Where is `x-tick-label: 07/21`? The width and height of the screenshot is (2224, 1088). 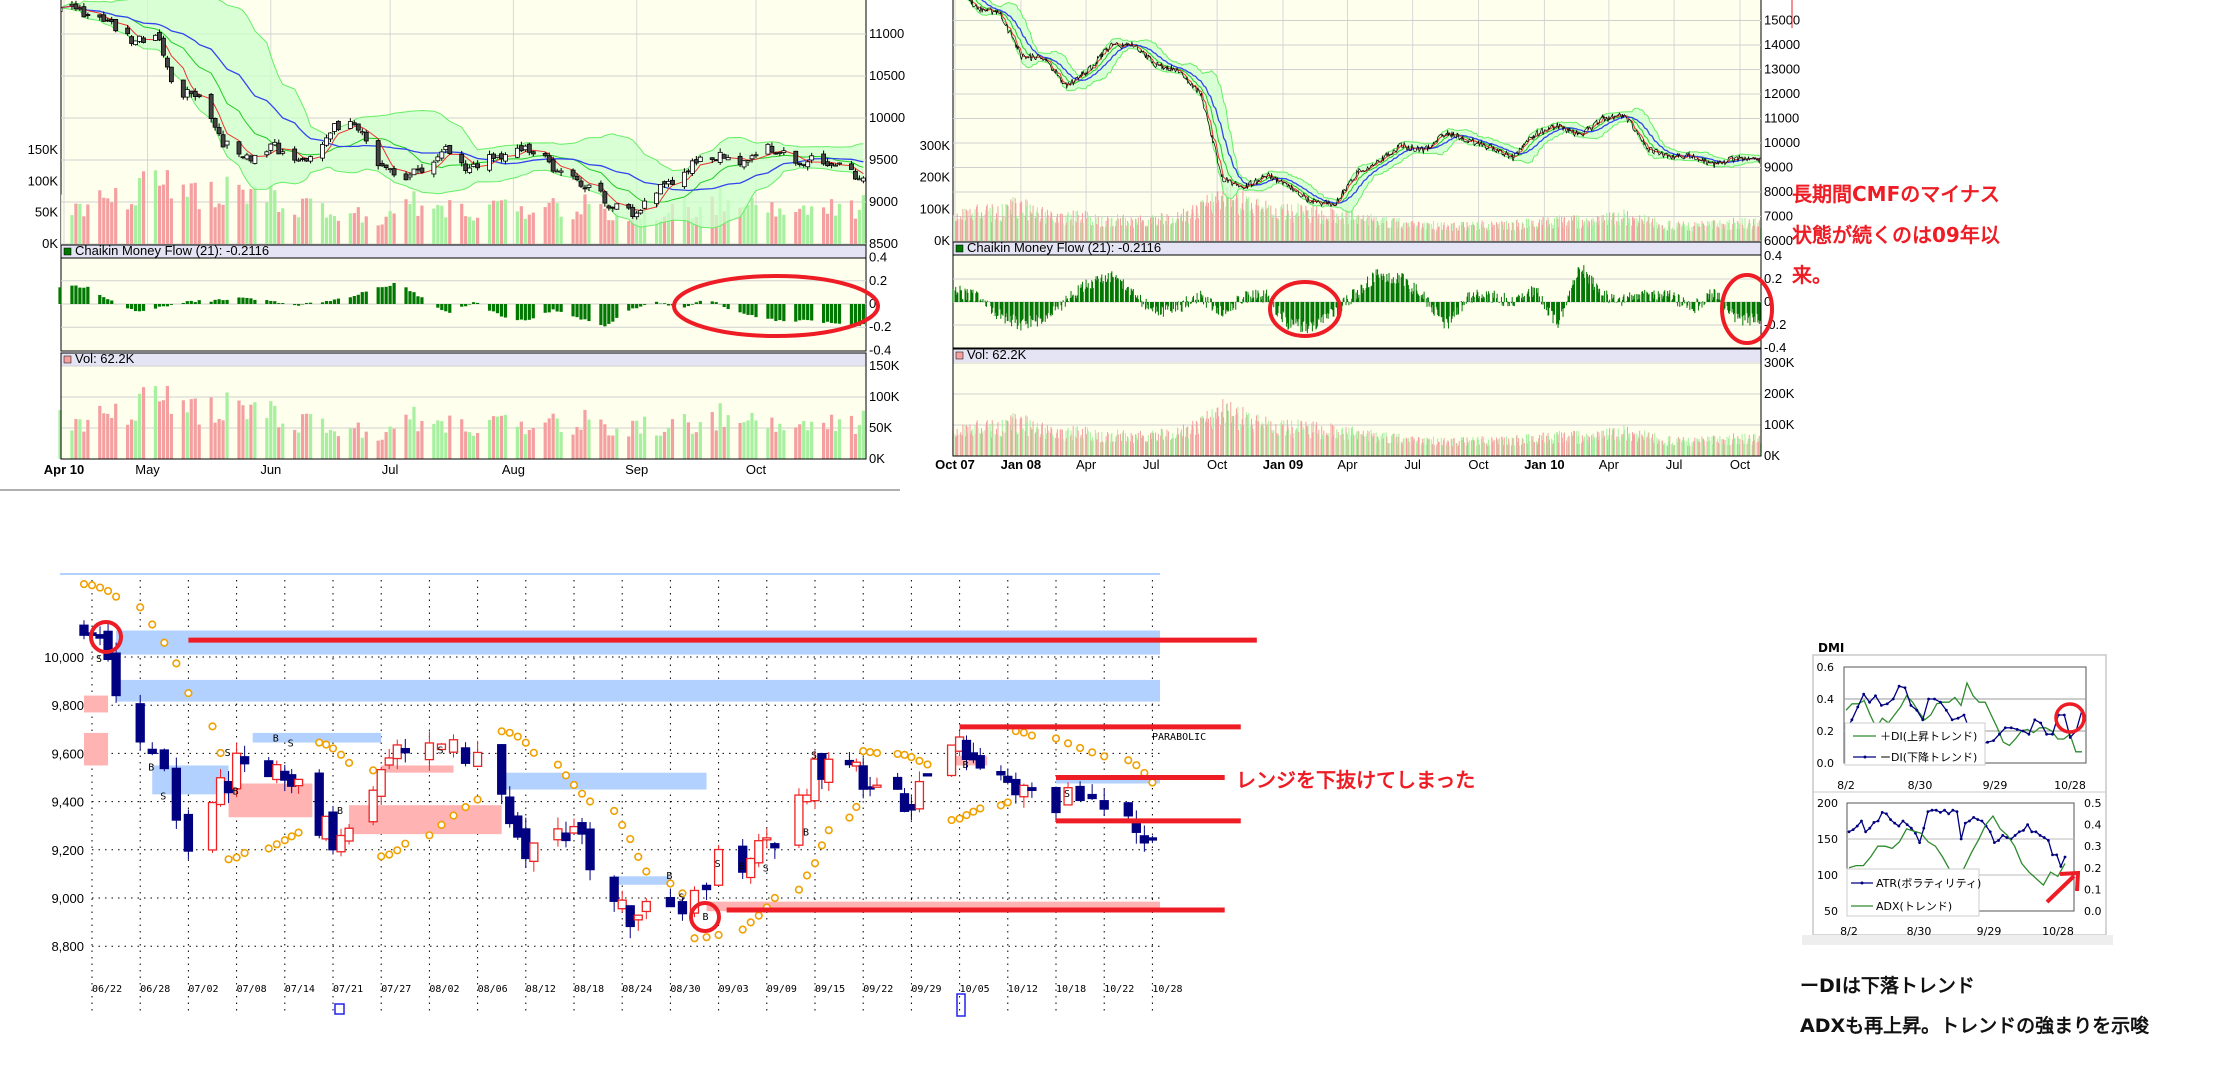 x-tick-label: 07/21 is located at coordinates (348, 989).